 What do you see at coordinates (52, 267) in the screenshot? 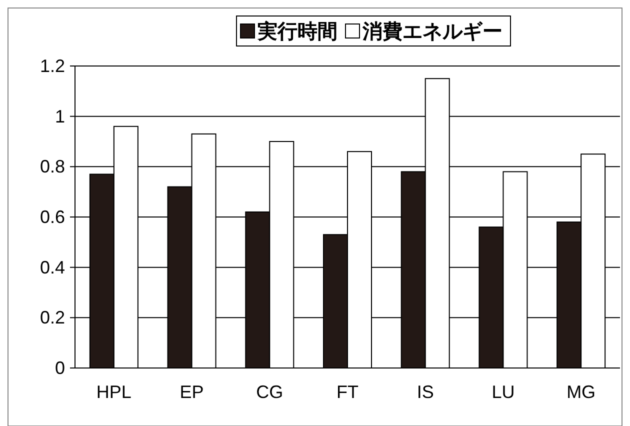
I see `y-tick-label: 0.4` at bounding box center [52, 267].